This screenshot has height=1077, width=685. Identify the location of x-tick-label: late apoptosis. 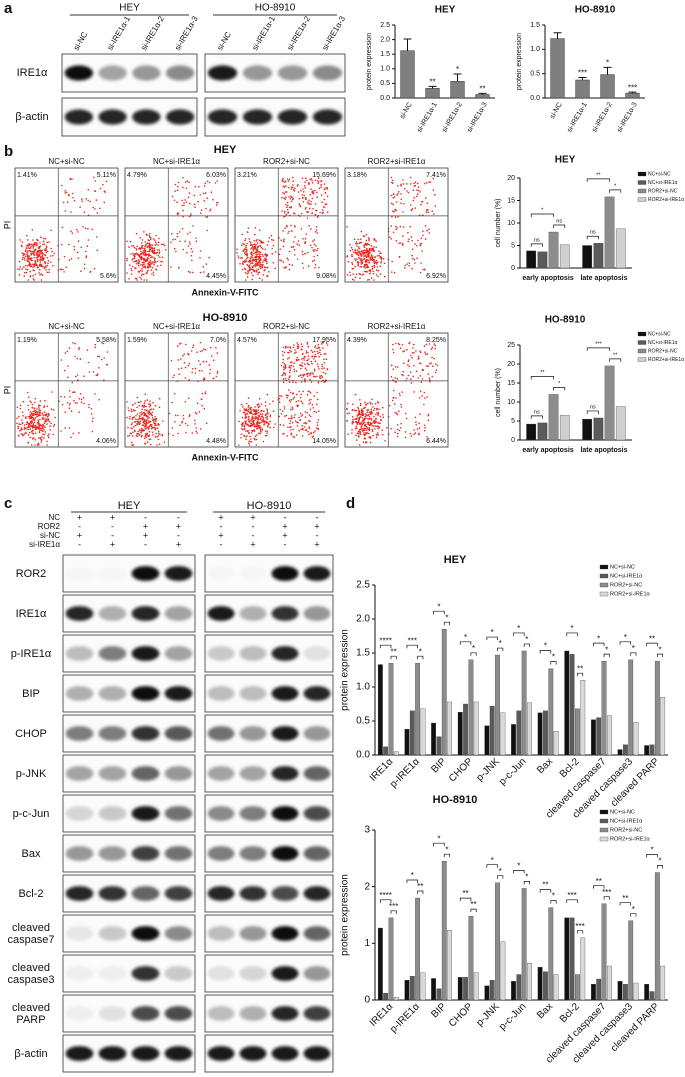
(603, 278).